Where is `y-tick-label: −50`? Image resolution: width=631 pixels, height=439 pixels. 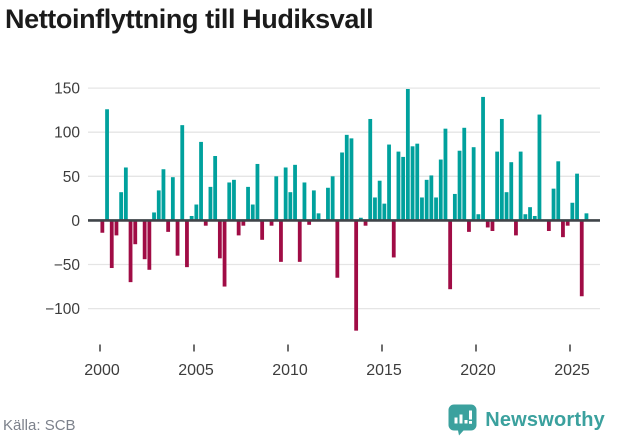
y-tick-label: −50 is located at coordinates (67, 265).